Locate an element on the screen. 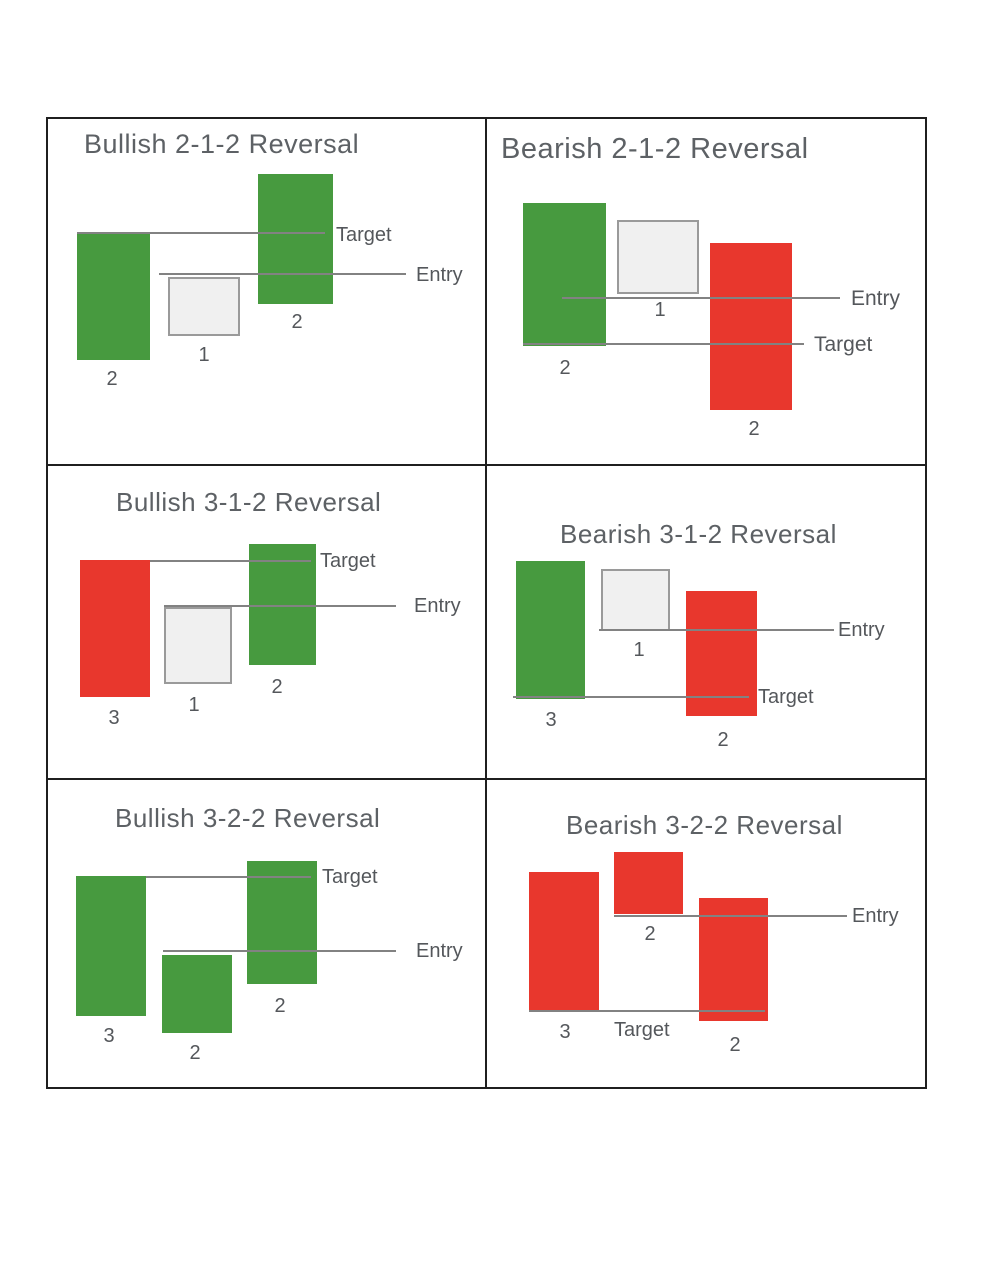 This screenshot has width=1005, height=1270. panel-title: Bullish 3-2-2 Reversal is located at coordinates (248, 818).